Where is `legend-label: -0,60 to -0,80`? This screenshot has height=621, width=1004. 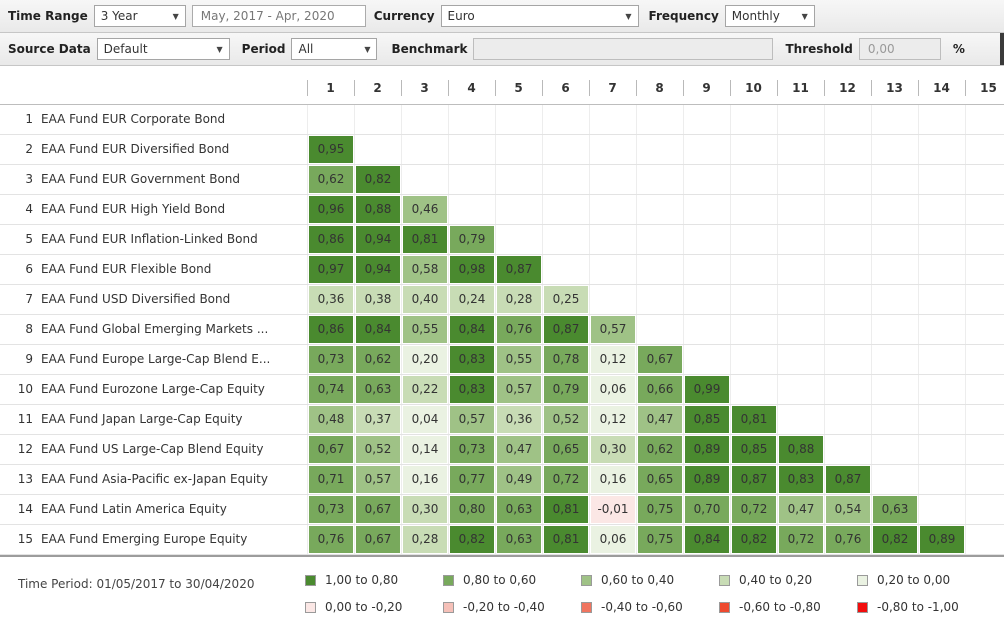
legend-label: -0,60 to -0,80 is located at coordinates (780, 607).